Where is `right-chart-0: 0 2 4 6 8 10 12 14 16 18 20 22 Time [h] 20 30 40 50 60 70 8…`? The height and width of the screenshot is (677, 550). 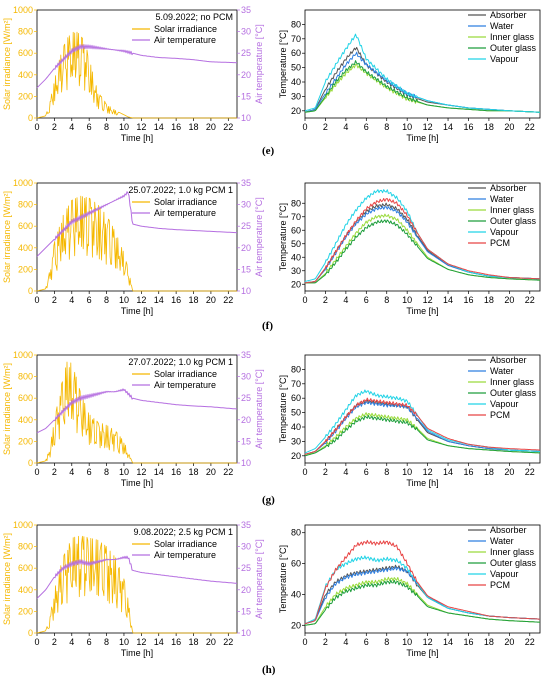 right-chart-0: 0 2 4 6 8 10 12 14 16 18 20 22 Time [h] 20 30 40 50 60 70 8… is located at coordinates (409, 76).